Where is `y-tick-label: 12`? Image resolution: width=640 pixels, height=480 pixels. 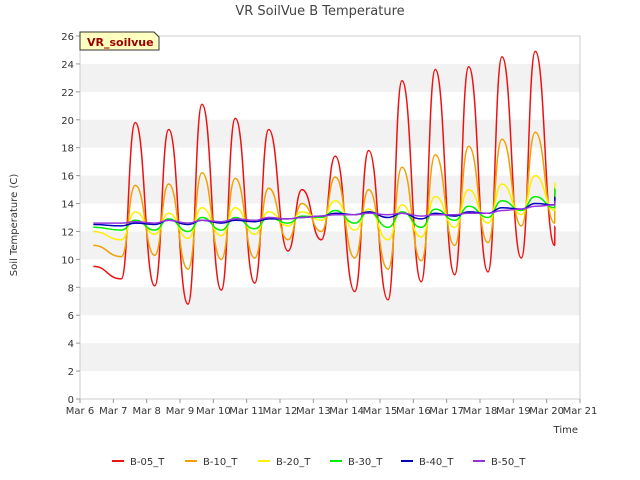
y-tick-label: 12 is located at coordinates (67, 232).